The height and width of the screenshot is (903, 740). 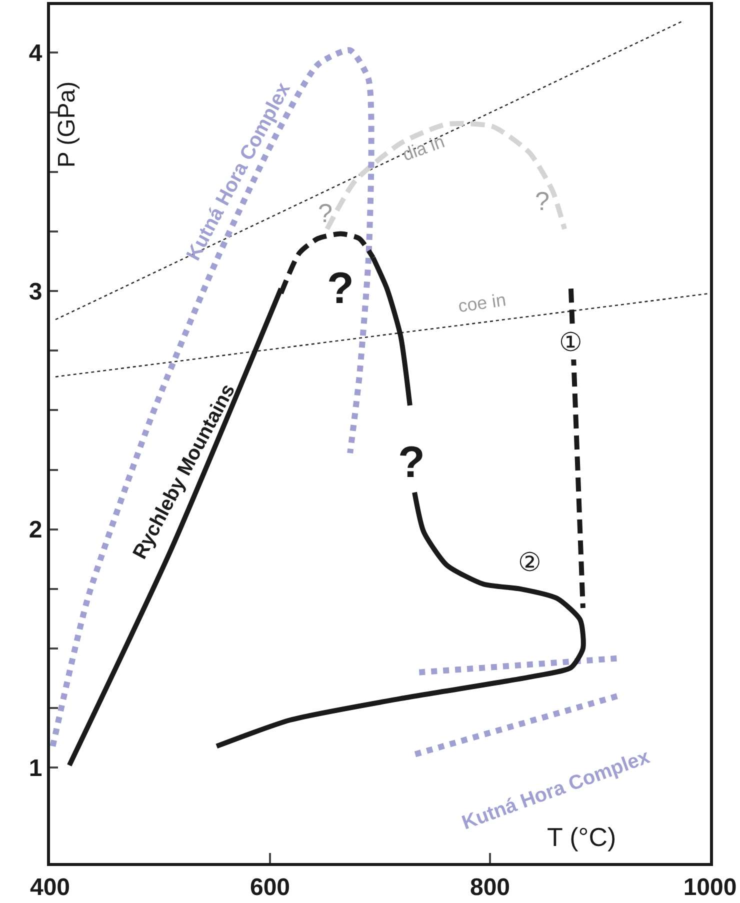 I want to click on annotation: dia in, so click(x=424, y=148).